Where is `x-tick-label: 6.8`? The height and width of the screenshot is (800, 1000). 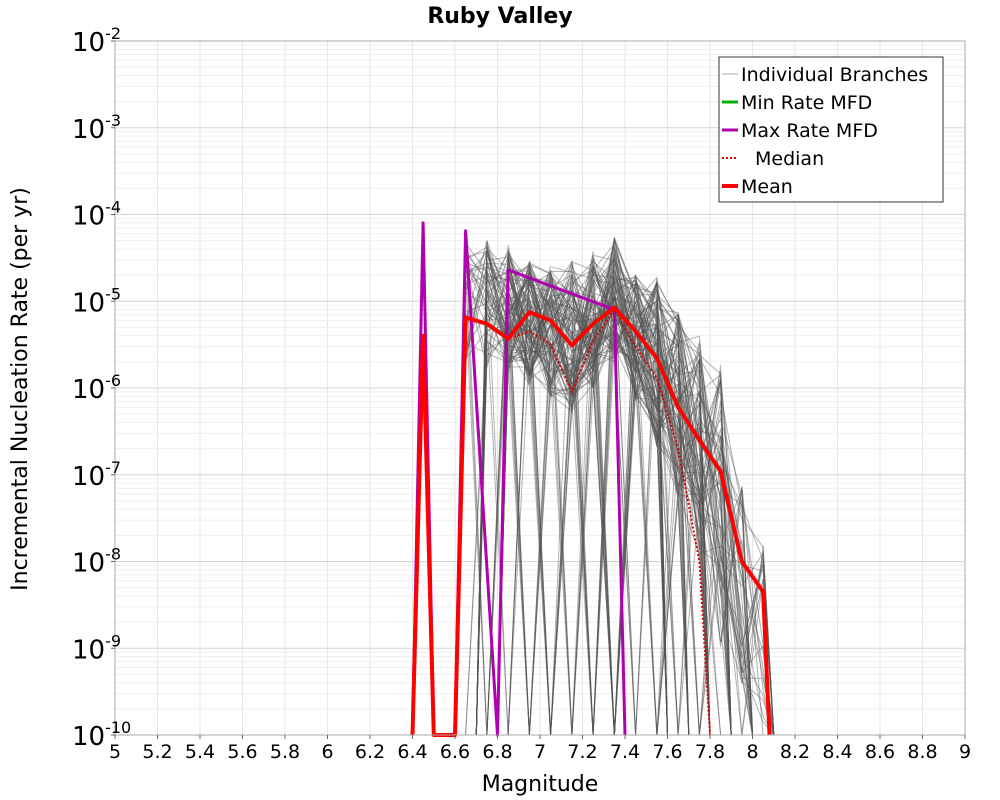
x-tick-label: 6.8 is located at coordinates (497, 752).